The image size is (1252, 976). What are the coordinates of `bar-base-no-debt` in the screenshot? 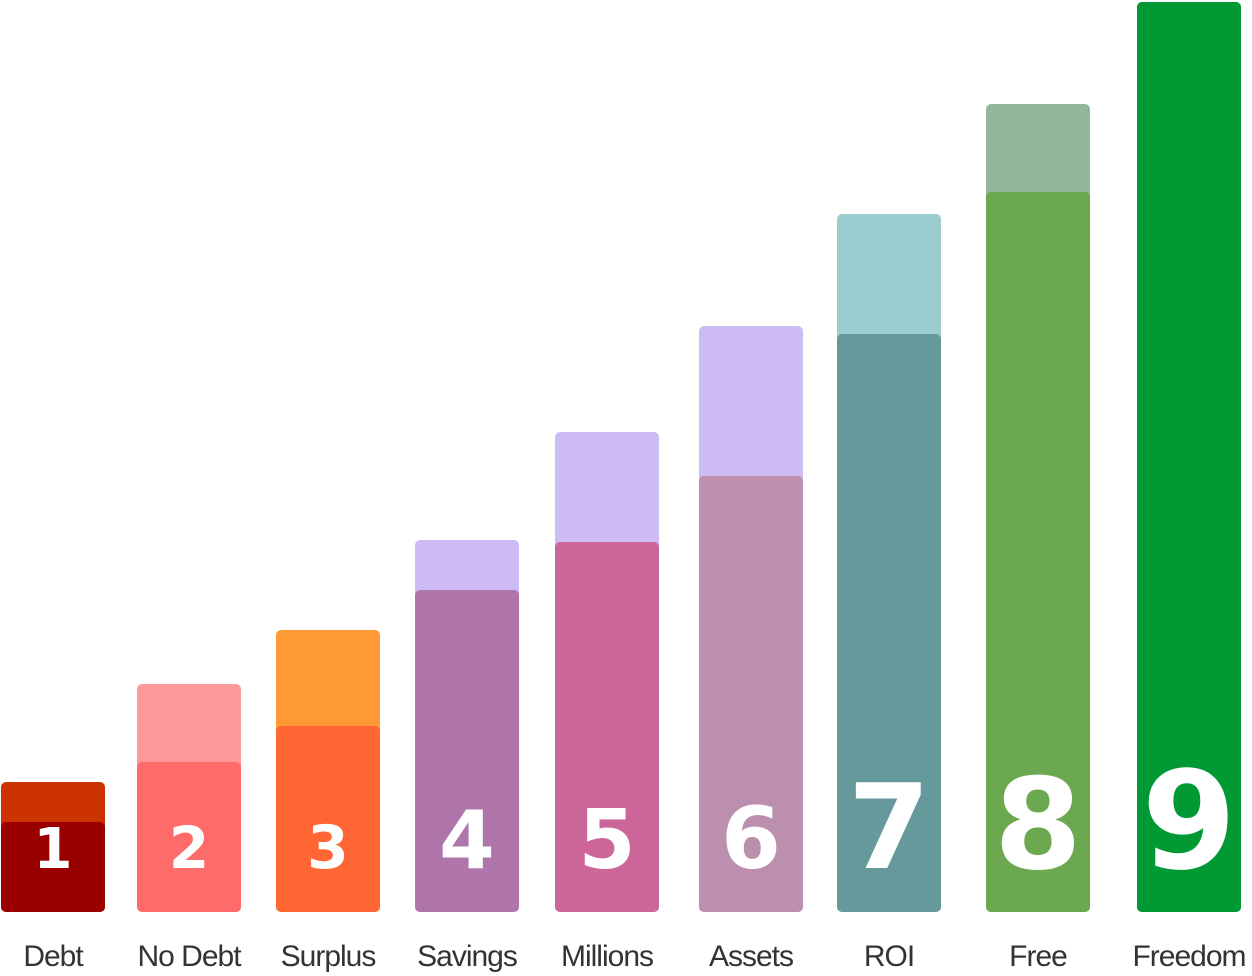 It's located at (189, 837).